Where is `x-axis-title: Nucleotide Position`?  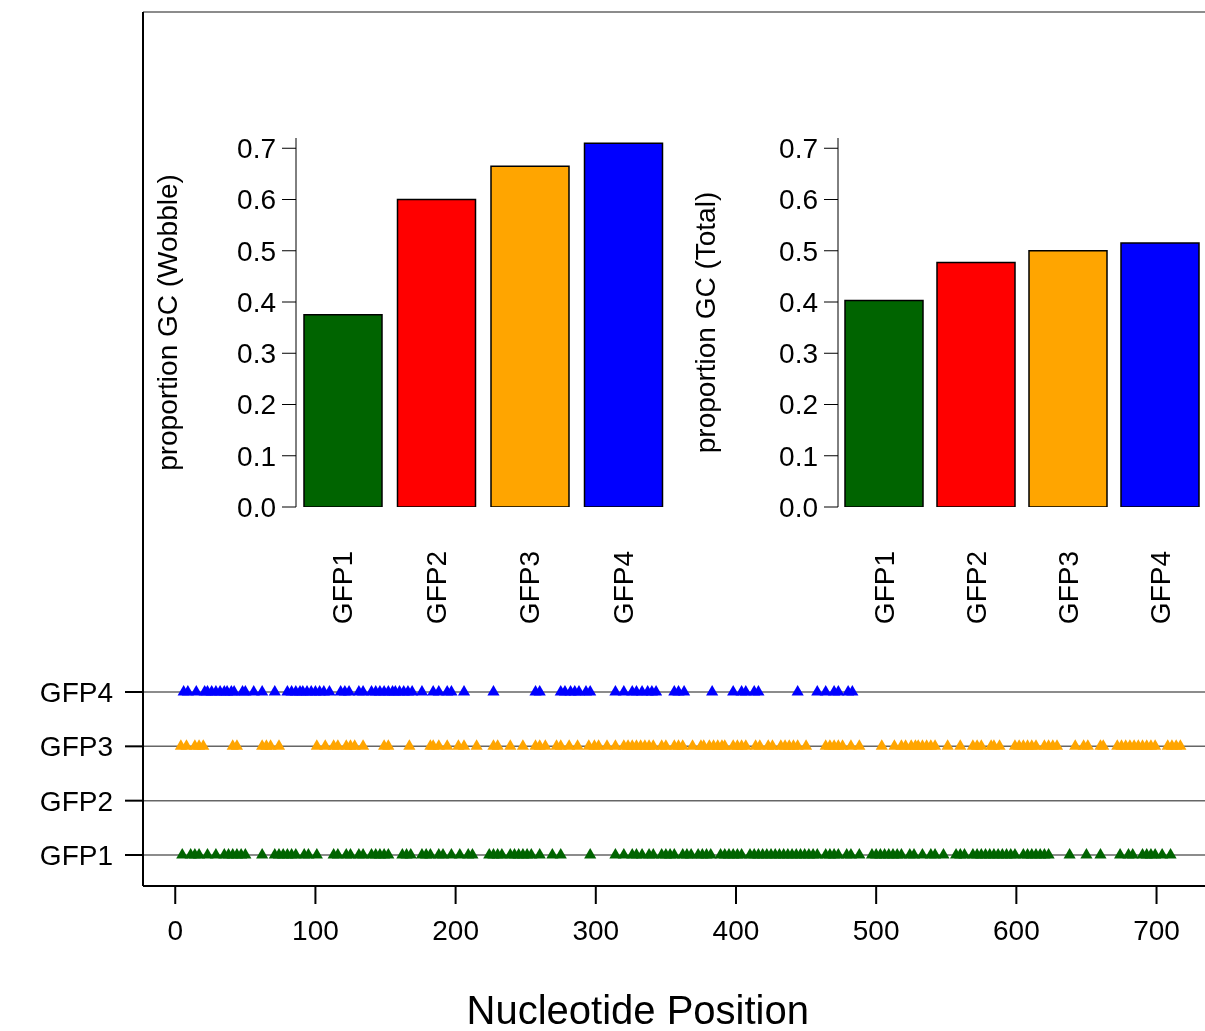
x-axis-title: Nucleotide Position is located at coordinates (637, 1009).